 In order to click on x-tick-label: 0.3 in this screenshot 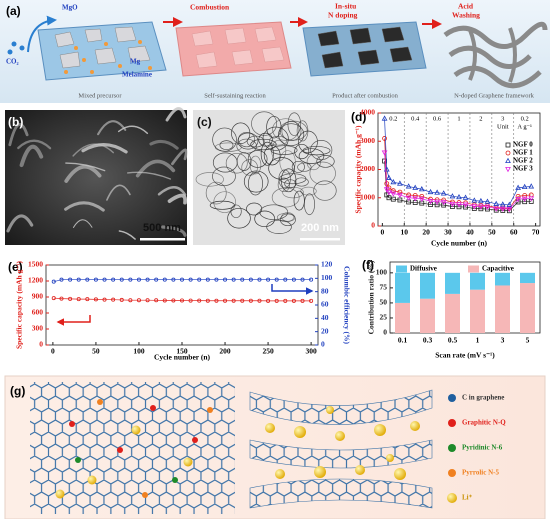, I will do `click(428, 340)`.